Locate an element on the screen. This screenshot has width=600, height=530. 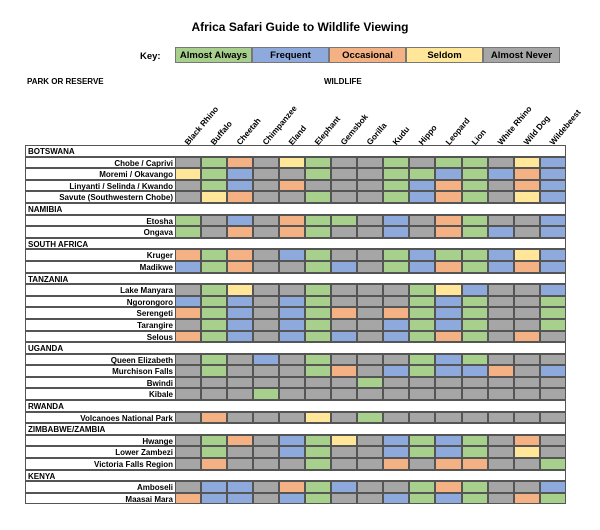
region-label: ZIMBABWE/ZAMBIA is located at coordinates (295, 429).